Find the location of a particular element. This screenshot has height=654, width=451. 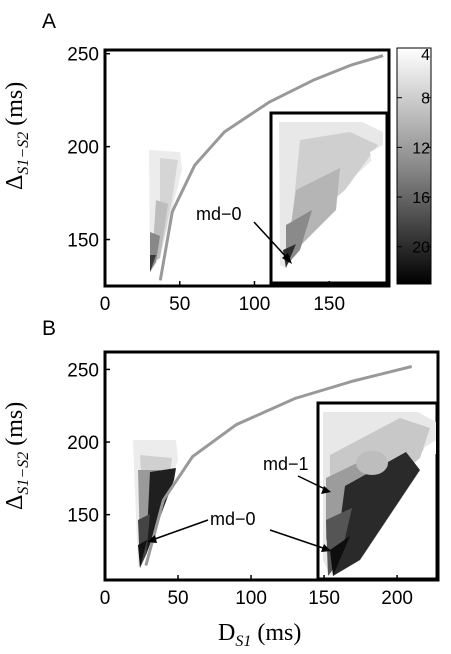

x-tick-label-b-1: 50 is located at coordinates (177, 598).